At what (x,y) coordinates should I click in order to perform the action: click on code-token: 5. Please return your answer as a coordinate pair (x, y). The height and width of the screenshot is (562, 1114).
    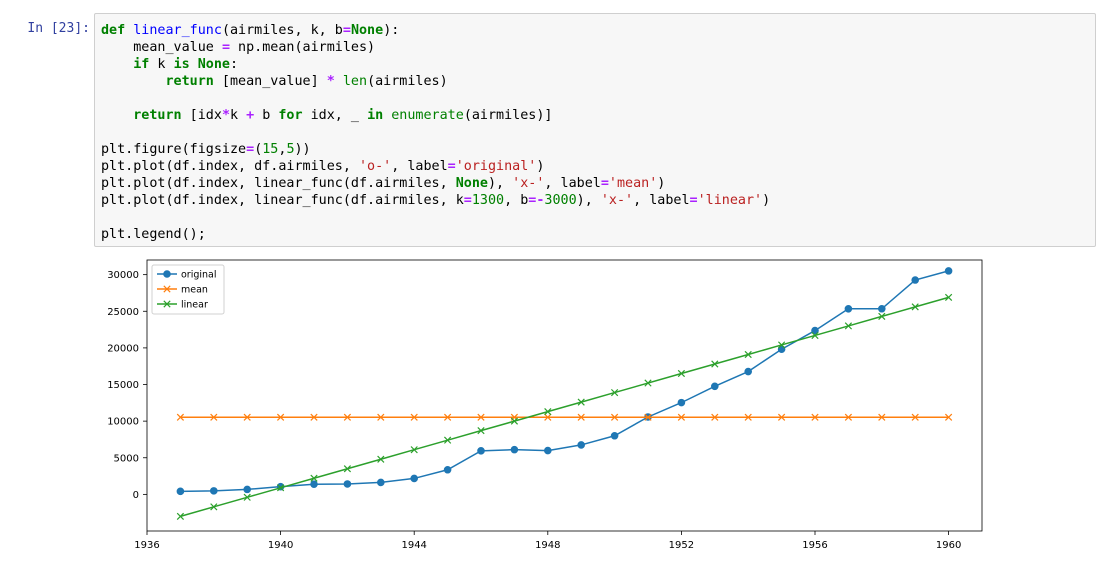
    Looking at the image, I should click on (290, 149).